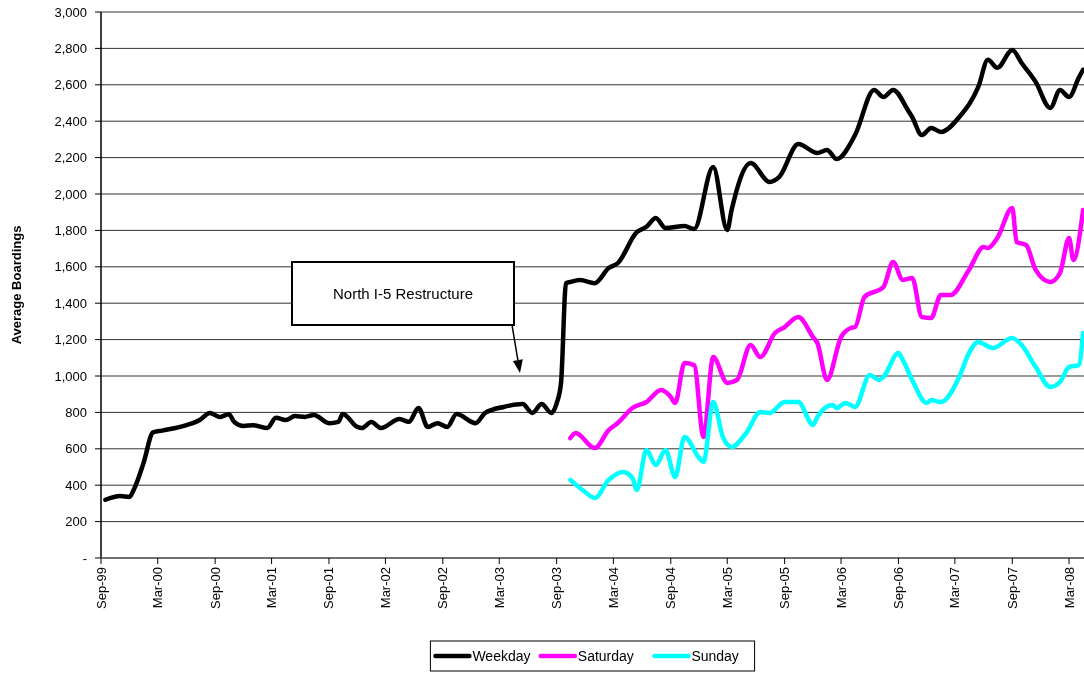 The height and width of the screenshot is (673, 1084). Describe the element at coordinates (499, 588) in the screenshot. I see `x-tick-label: Mar-03` at that location.